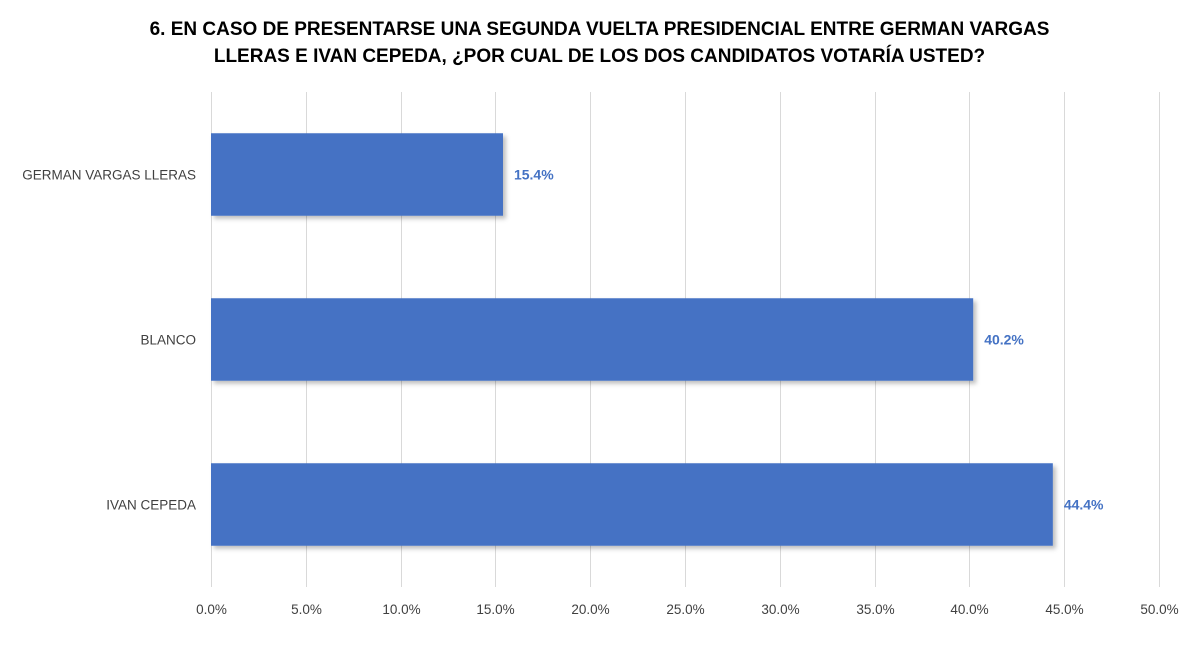 This screenshot has width=1199, height=654. Describe the element at coordinates (109, 175) in the screenshot. I see `category-label: GERMAN VARGAS LLERAS` at that location.